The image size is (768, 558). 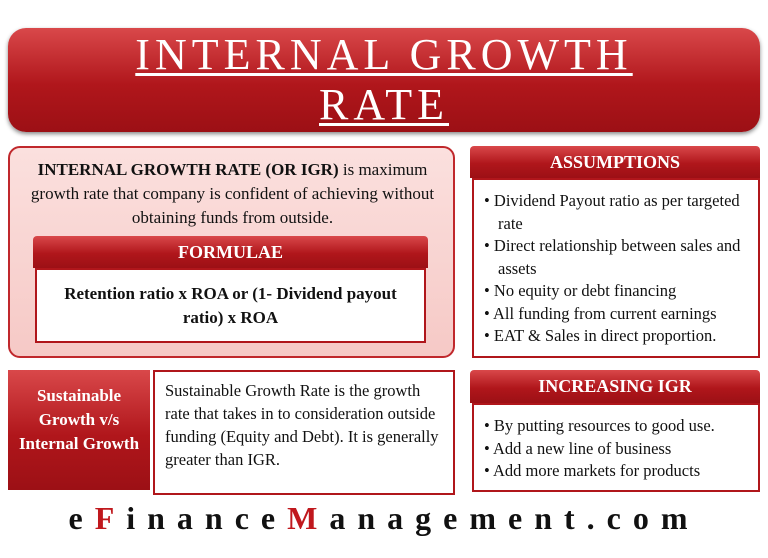 I want to click on comparison-label: Sustainable Growth v/s Internal Growth, so click(x=79, y=430).